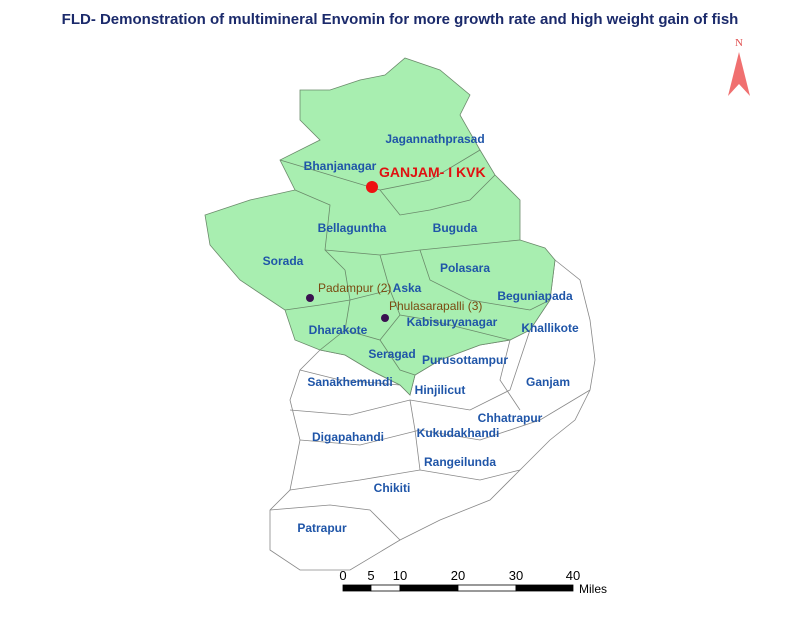 The image size is (800, 618). I want to click on district-label: Seragad, so click(391, 354).